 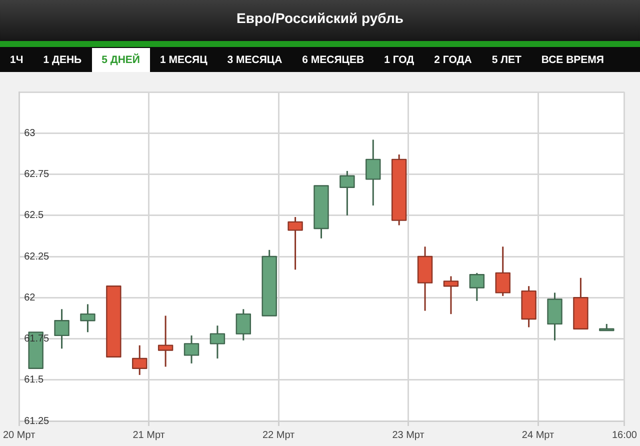 I want to click on period-tab: 5 ЛЕТ, so click(x=507, y=60).